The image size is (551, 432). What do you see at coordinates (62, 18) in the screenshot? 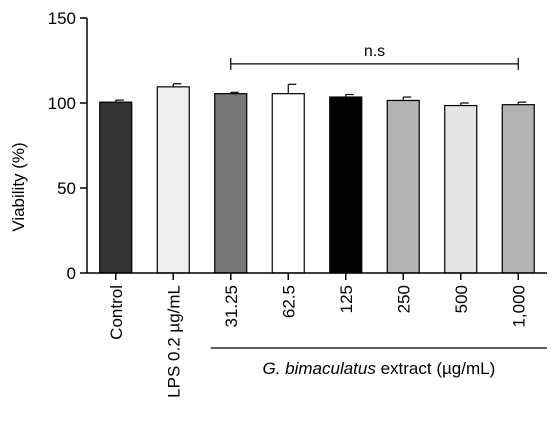
I see `y-tick-label: 150` at bounding box center [62, 18].